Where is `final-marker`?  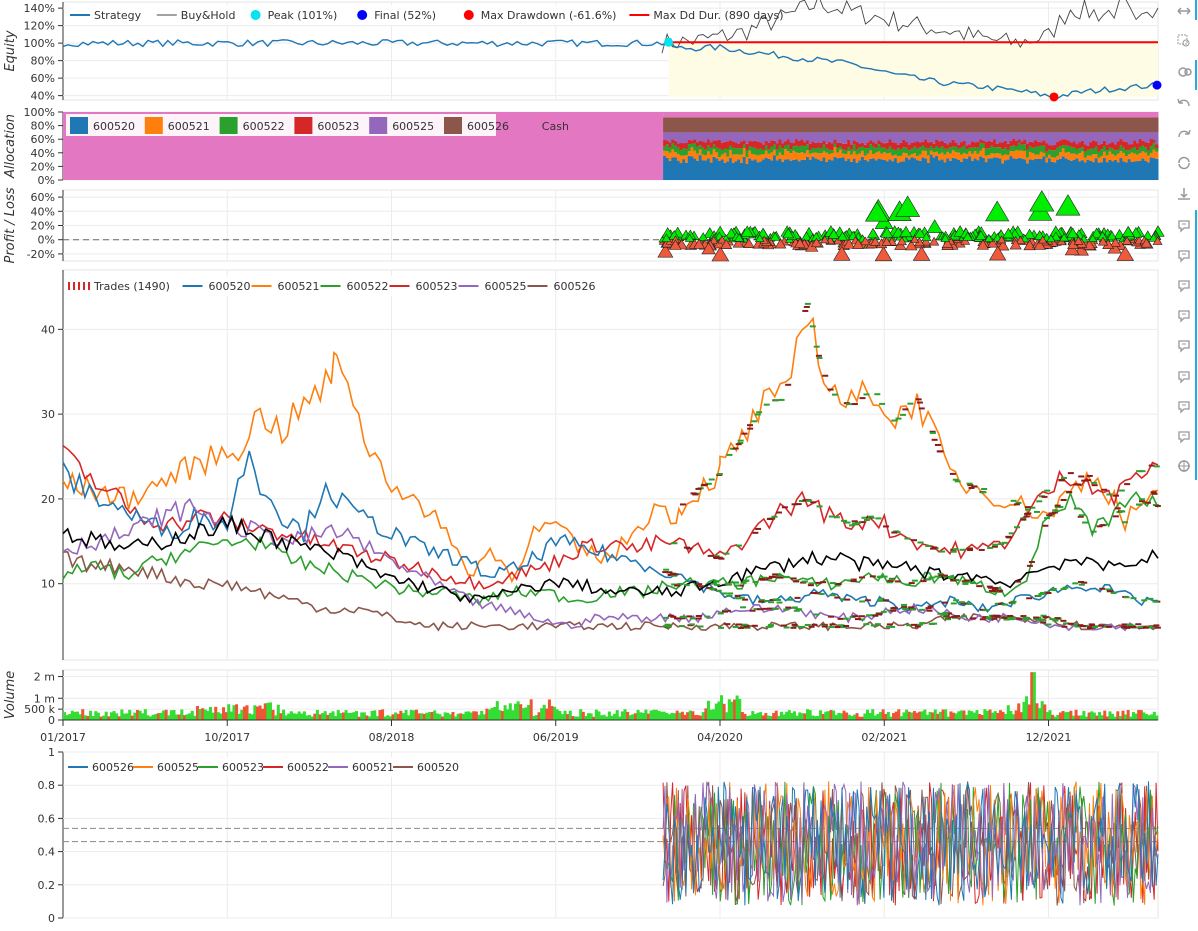
final-marker is located at coordinates (1157, 85).